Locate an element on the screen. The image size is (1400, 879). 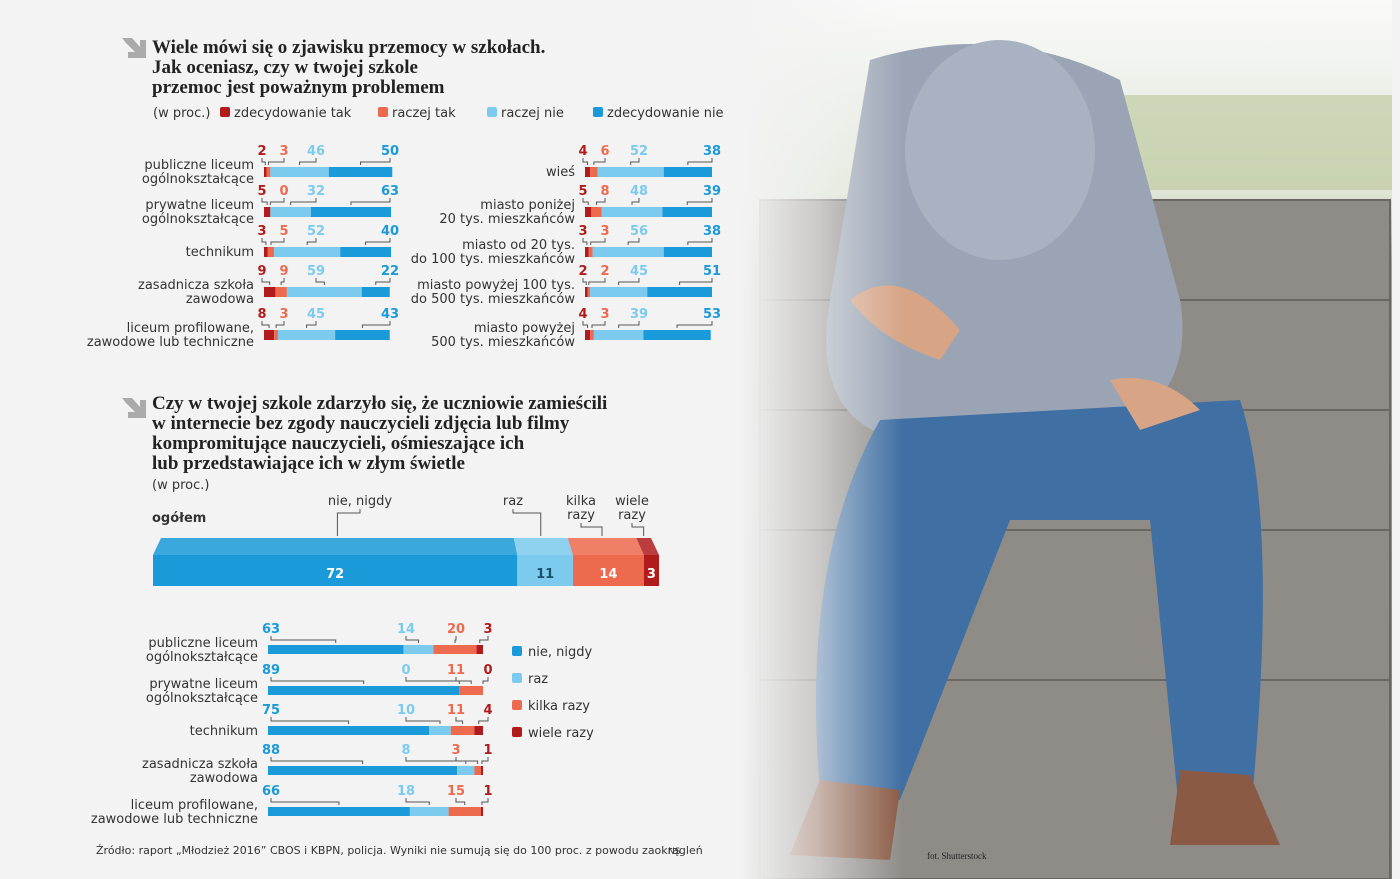
legend-label: raczej nie is located at coordinates (532, 113).